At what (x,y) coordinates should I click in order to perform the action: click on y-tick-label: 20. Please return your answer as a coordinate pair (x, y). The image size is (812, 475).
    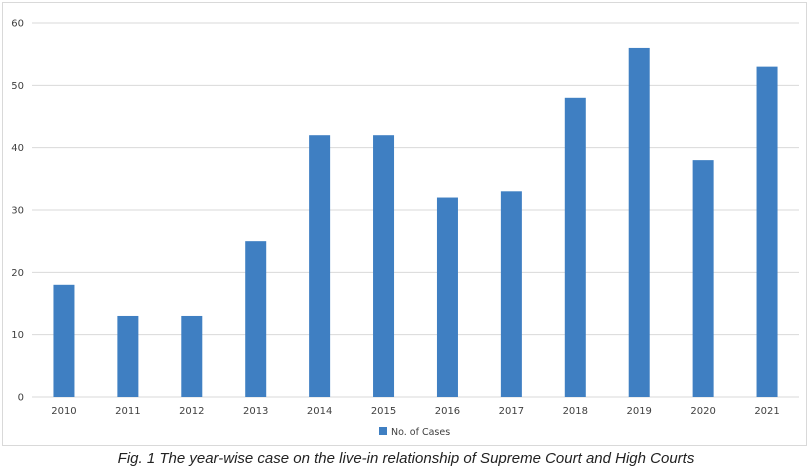
    Looking at the image, I should click on (17, 273).